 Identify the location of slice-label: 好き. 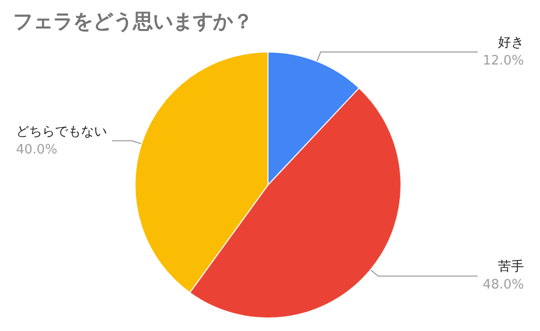
(511, 43).